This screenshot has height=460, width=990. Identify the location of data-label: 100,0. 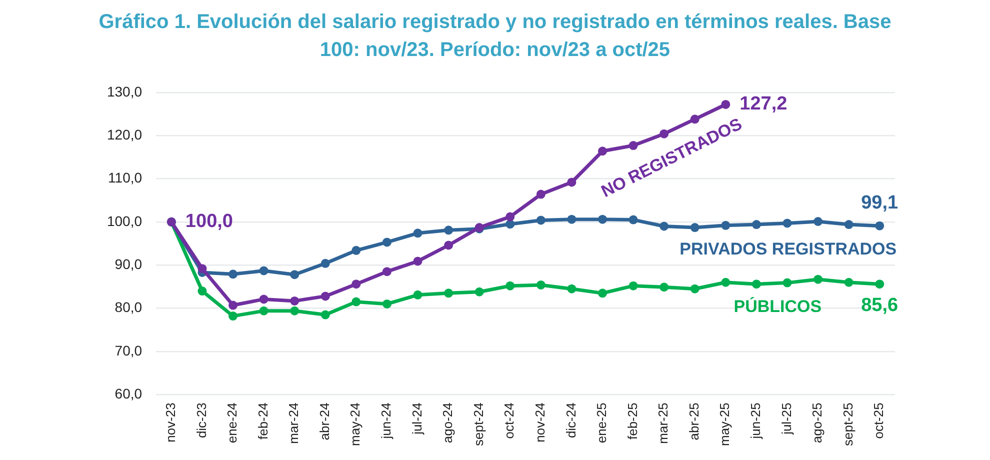
(209, 221).